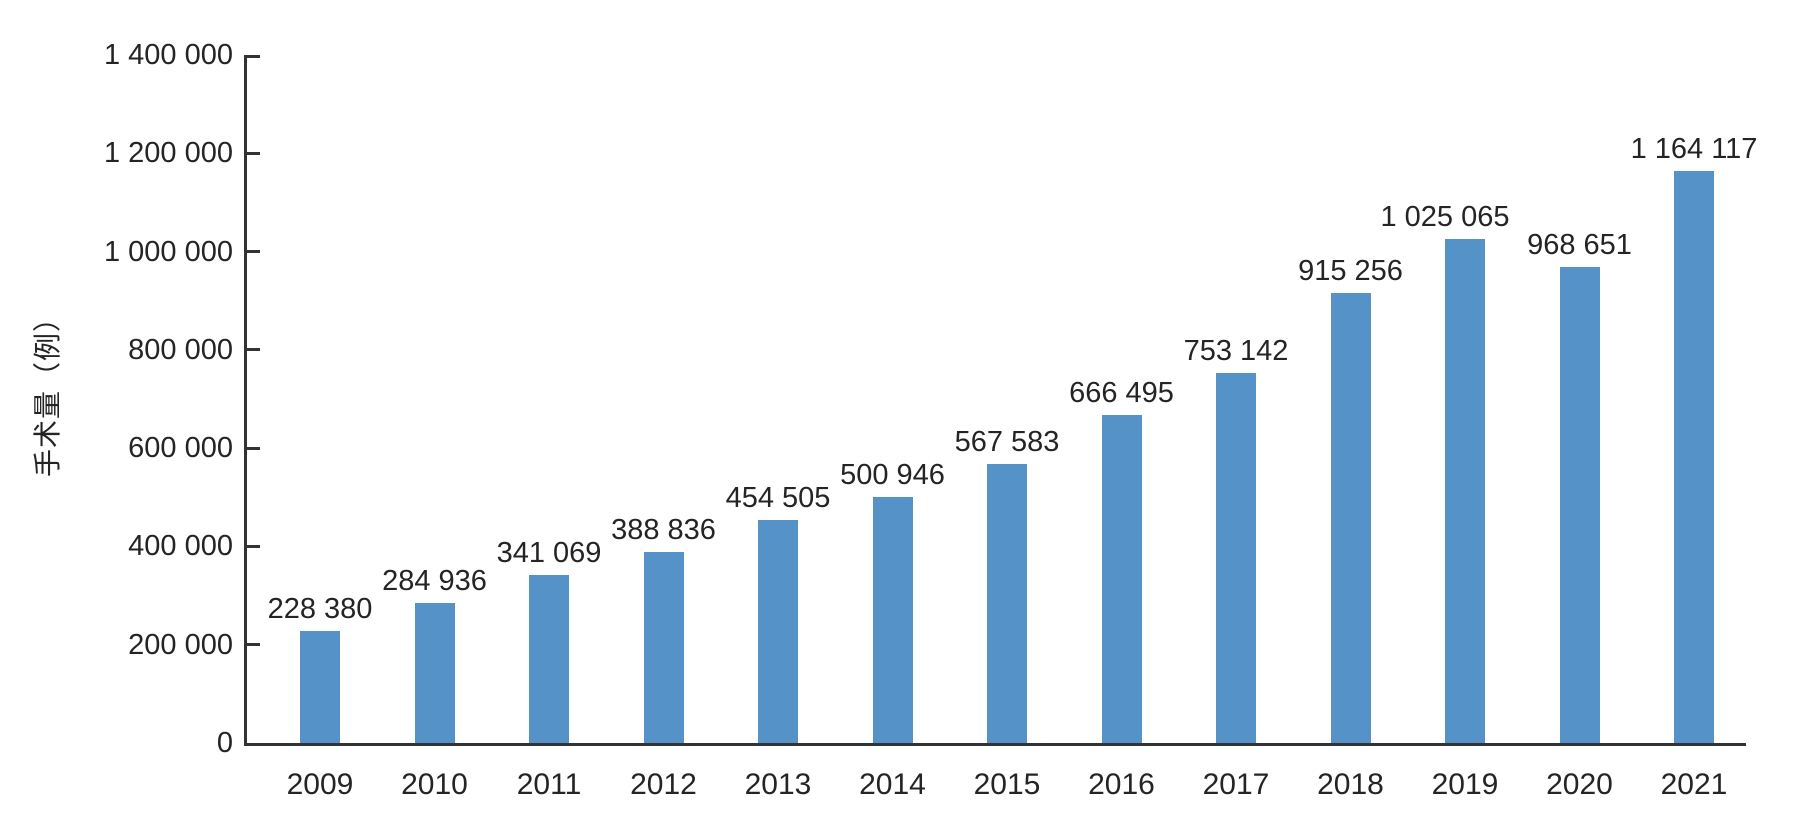 This screenshot has width=1810, height=826. What do you see at coordinates (180, 644) in the screenshot?
I see `y-tick-label-200000: 200 000` at bounding box center [180, 644].